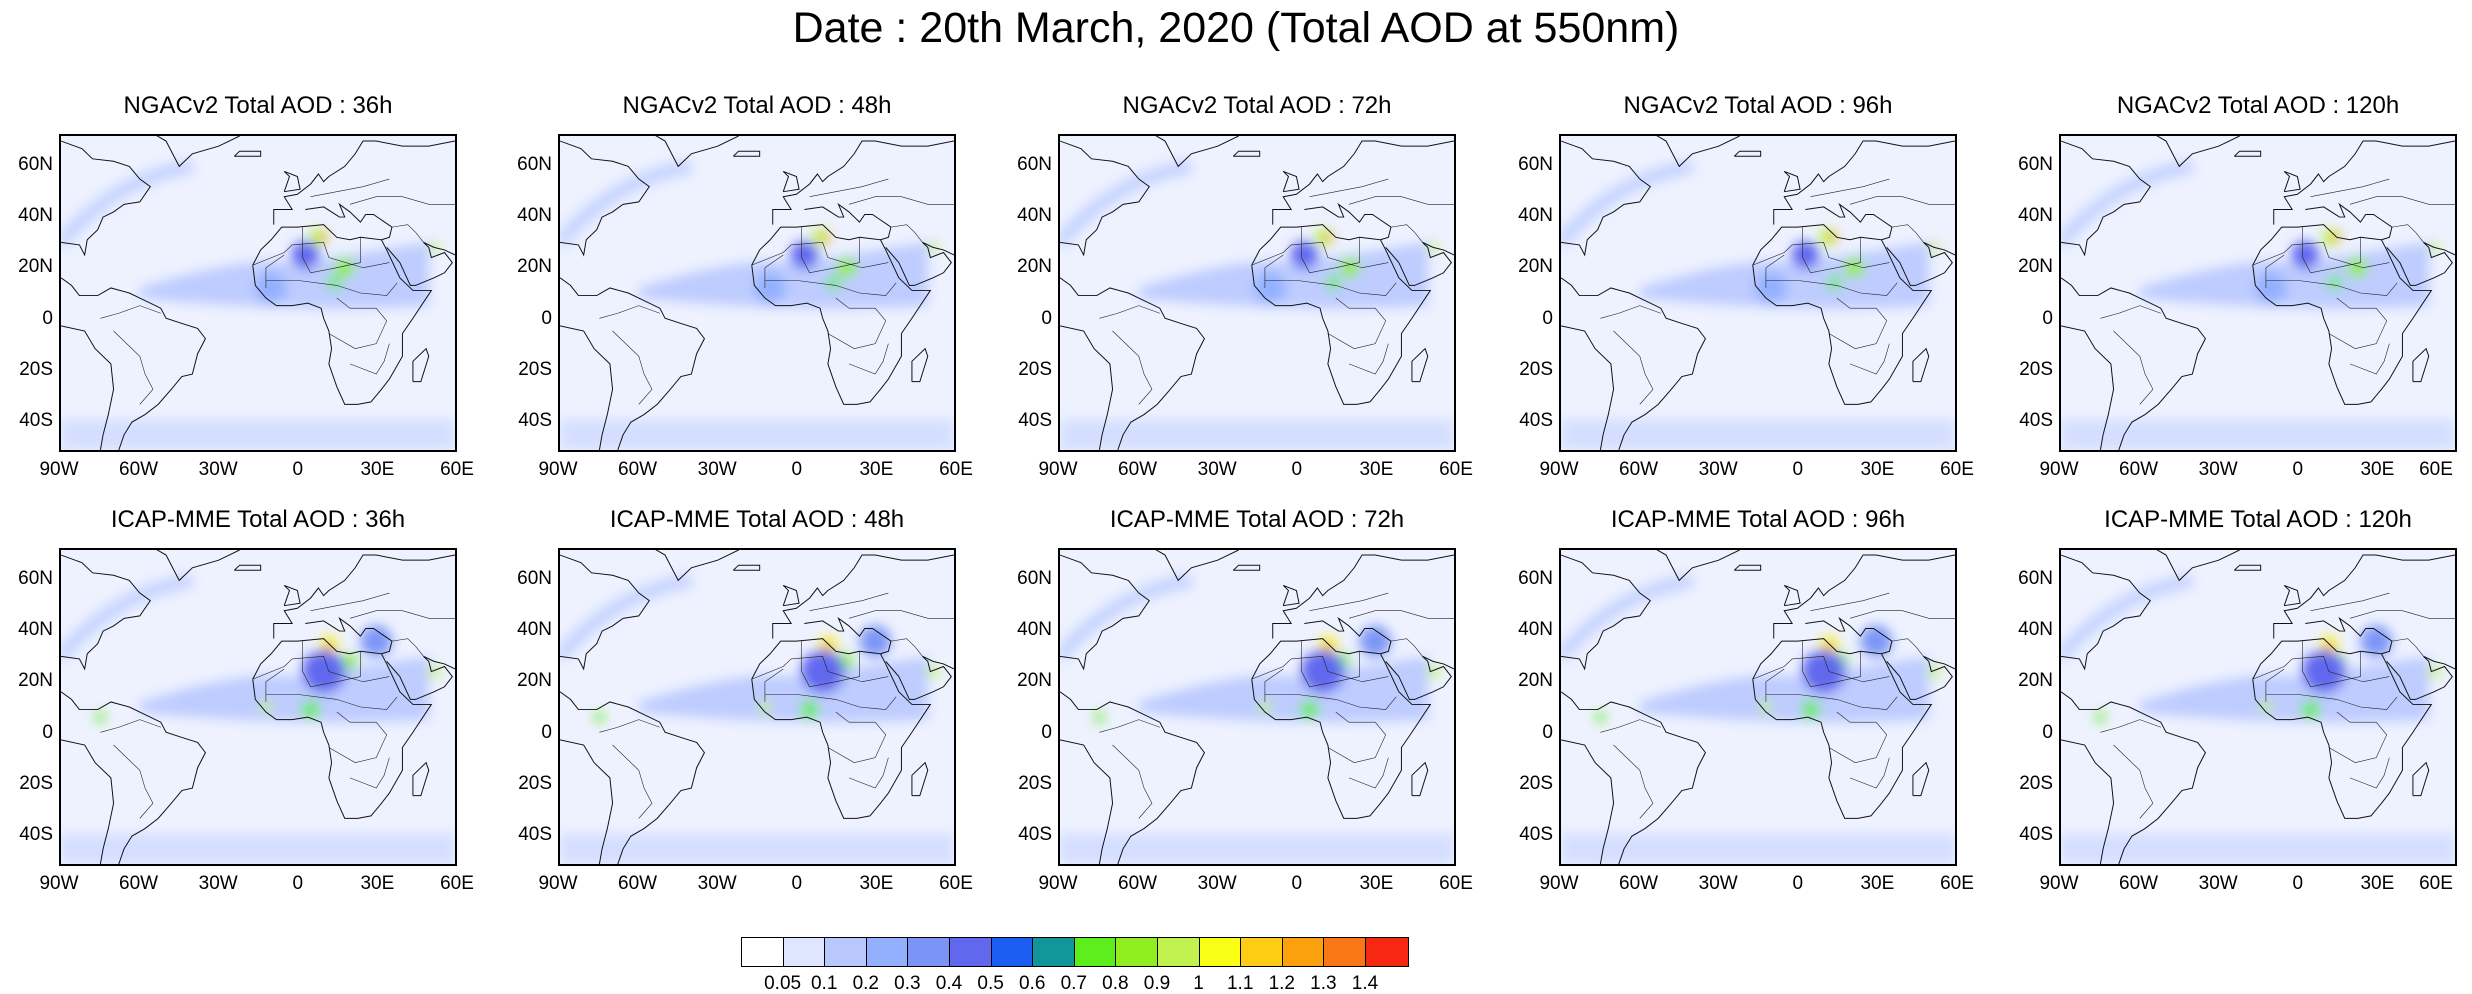 The image size is (2472, 994). I want to click on longitude-tick-label: 90W, so click(2059, 469).